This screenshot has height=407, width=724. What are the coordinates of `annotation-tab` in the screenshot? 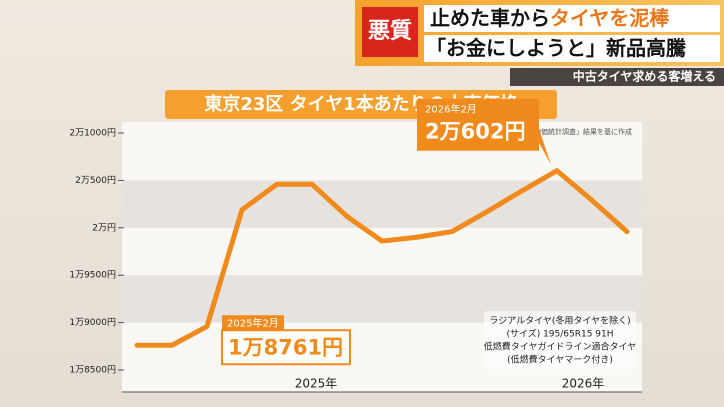 It's located at (253, 323).